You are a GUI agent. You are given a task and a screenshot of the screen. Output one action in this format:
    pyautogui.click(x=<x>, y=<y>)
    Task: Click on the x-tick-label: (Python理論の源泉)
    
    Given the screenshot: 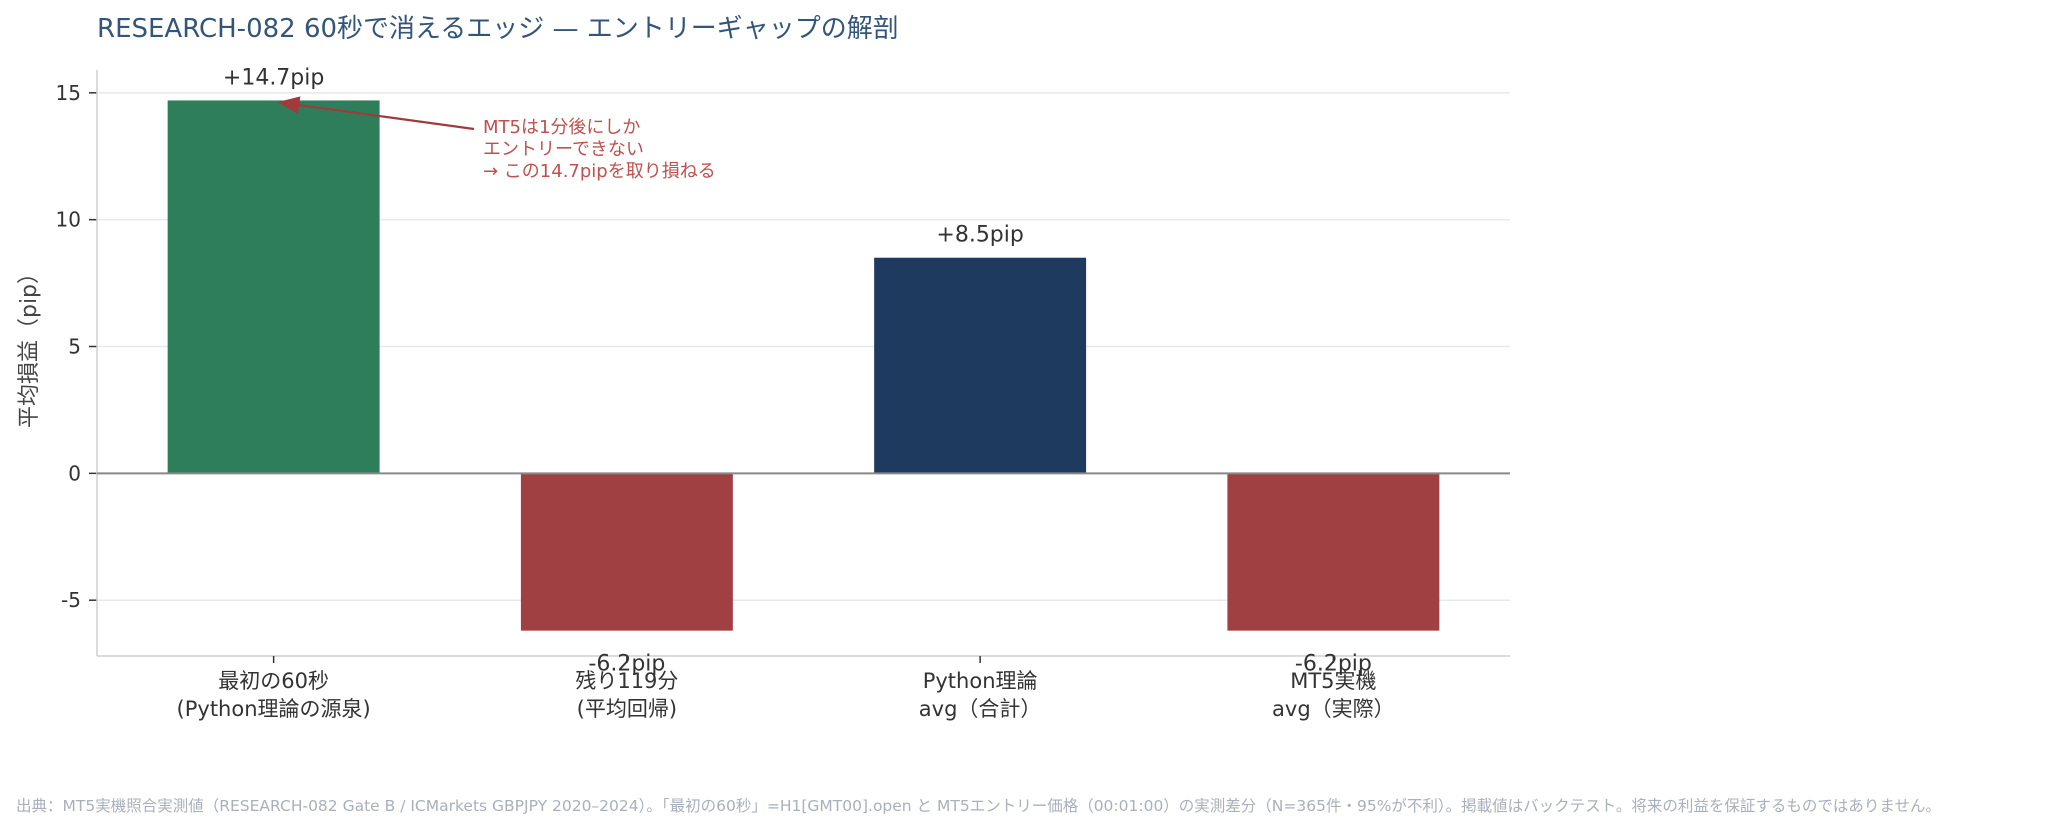 What is the action you would take?
    pyautogui.click(x=274, y=709)
    